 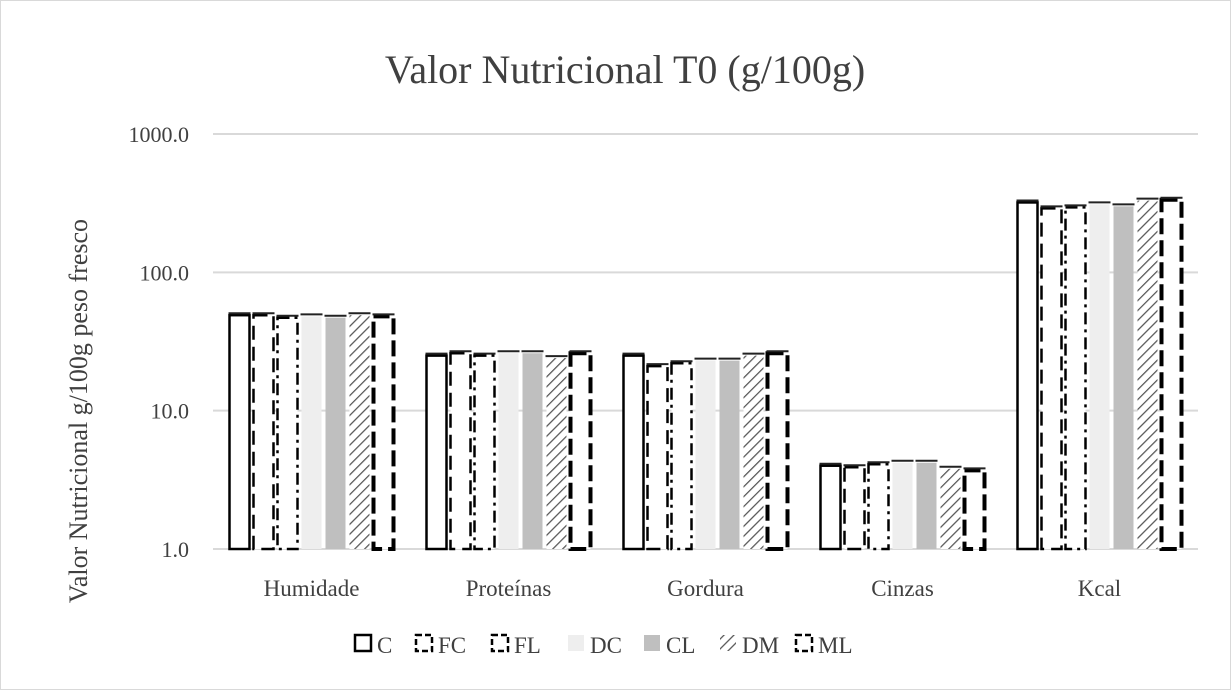 I want to click on legend-swatch-dm, so click(x=728, y=643).